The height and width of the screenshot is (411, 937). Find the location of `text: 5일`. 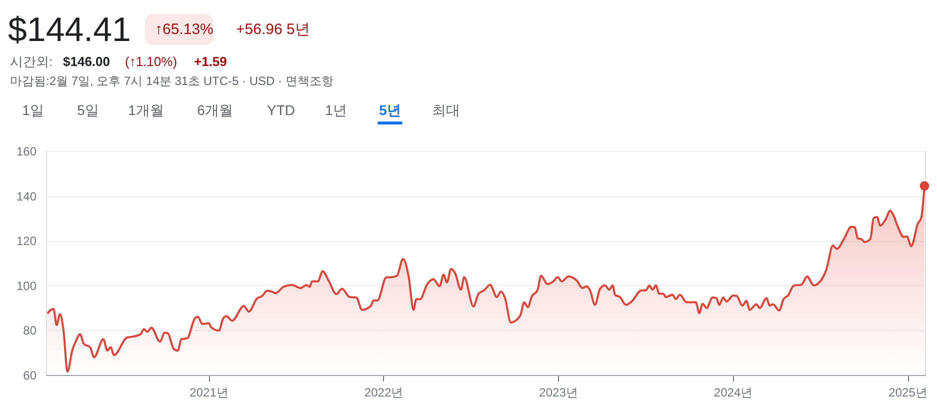

text: 5일 is located at coordinates (88, 110).